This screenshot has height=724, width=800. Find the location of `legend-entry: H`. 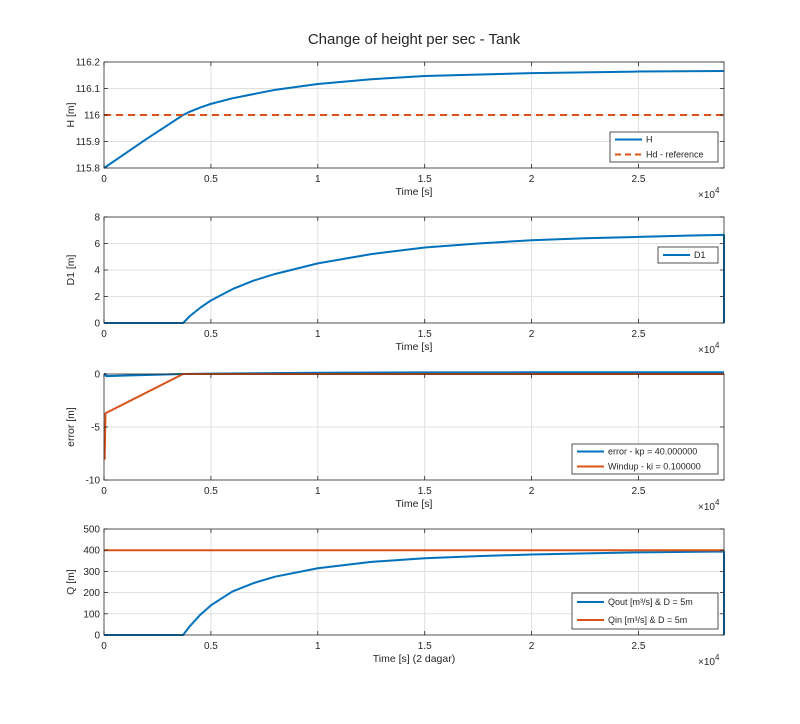

legend-entry: H is located at coordinates (649, 140).